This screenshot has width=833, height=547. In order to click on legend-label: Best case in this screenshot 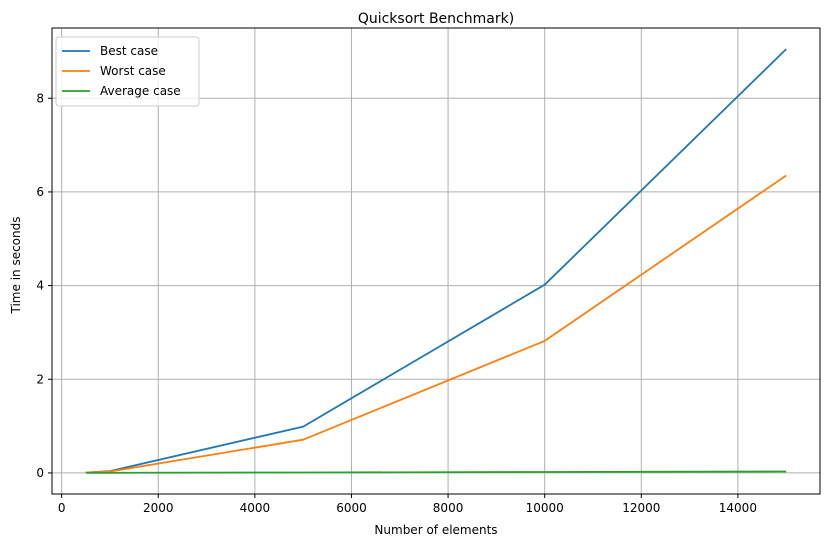, I will do `click(129, 51)`.